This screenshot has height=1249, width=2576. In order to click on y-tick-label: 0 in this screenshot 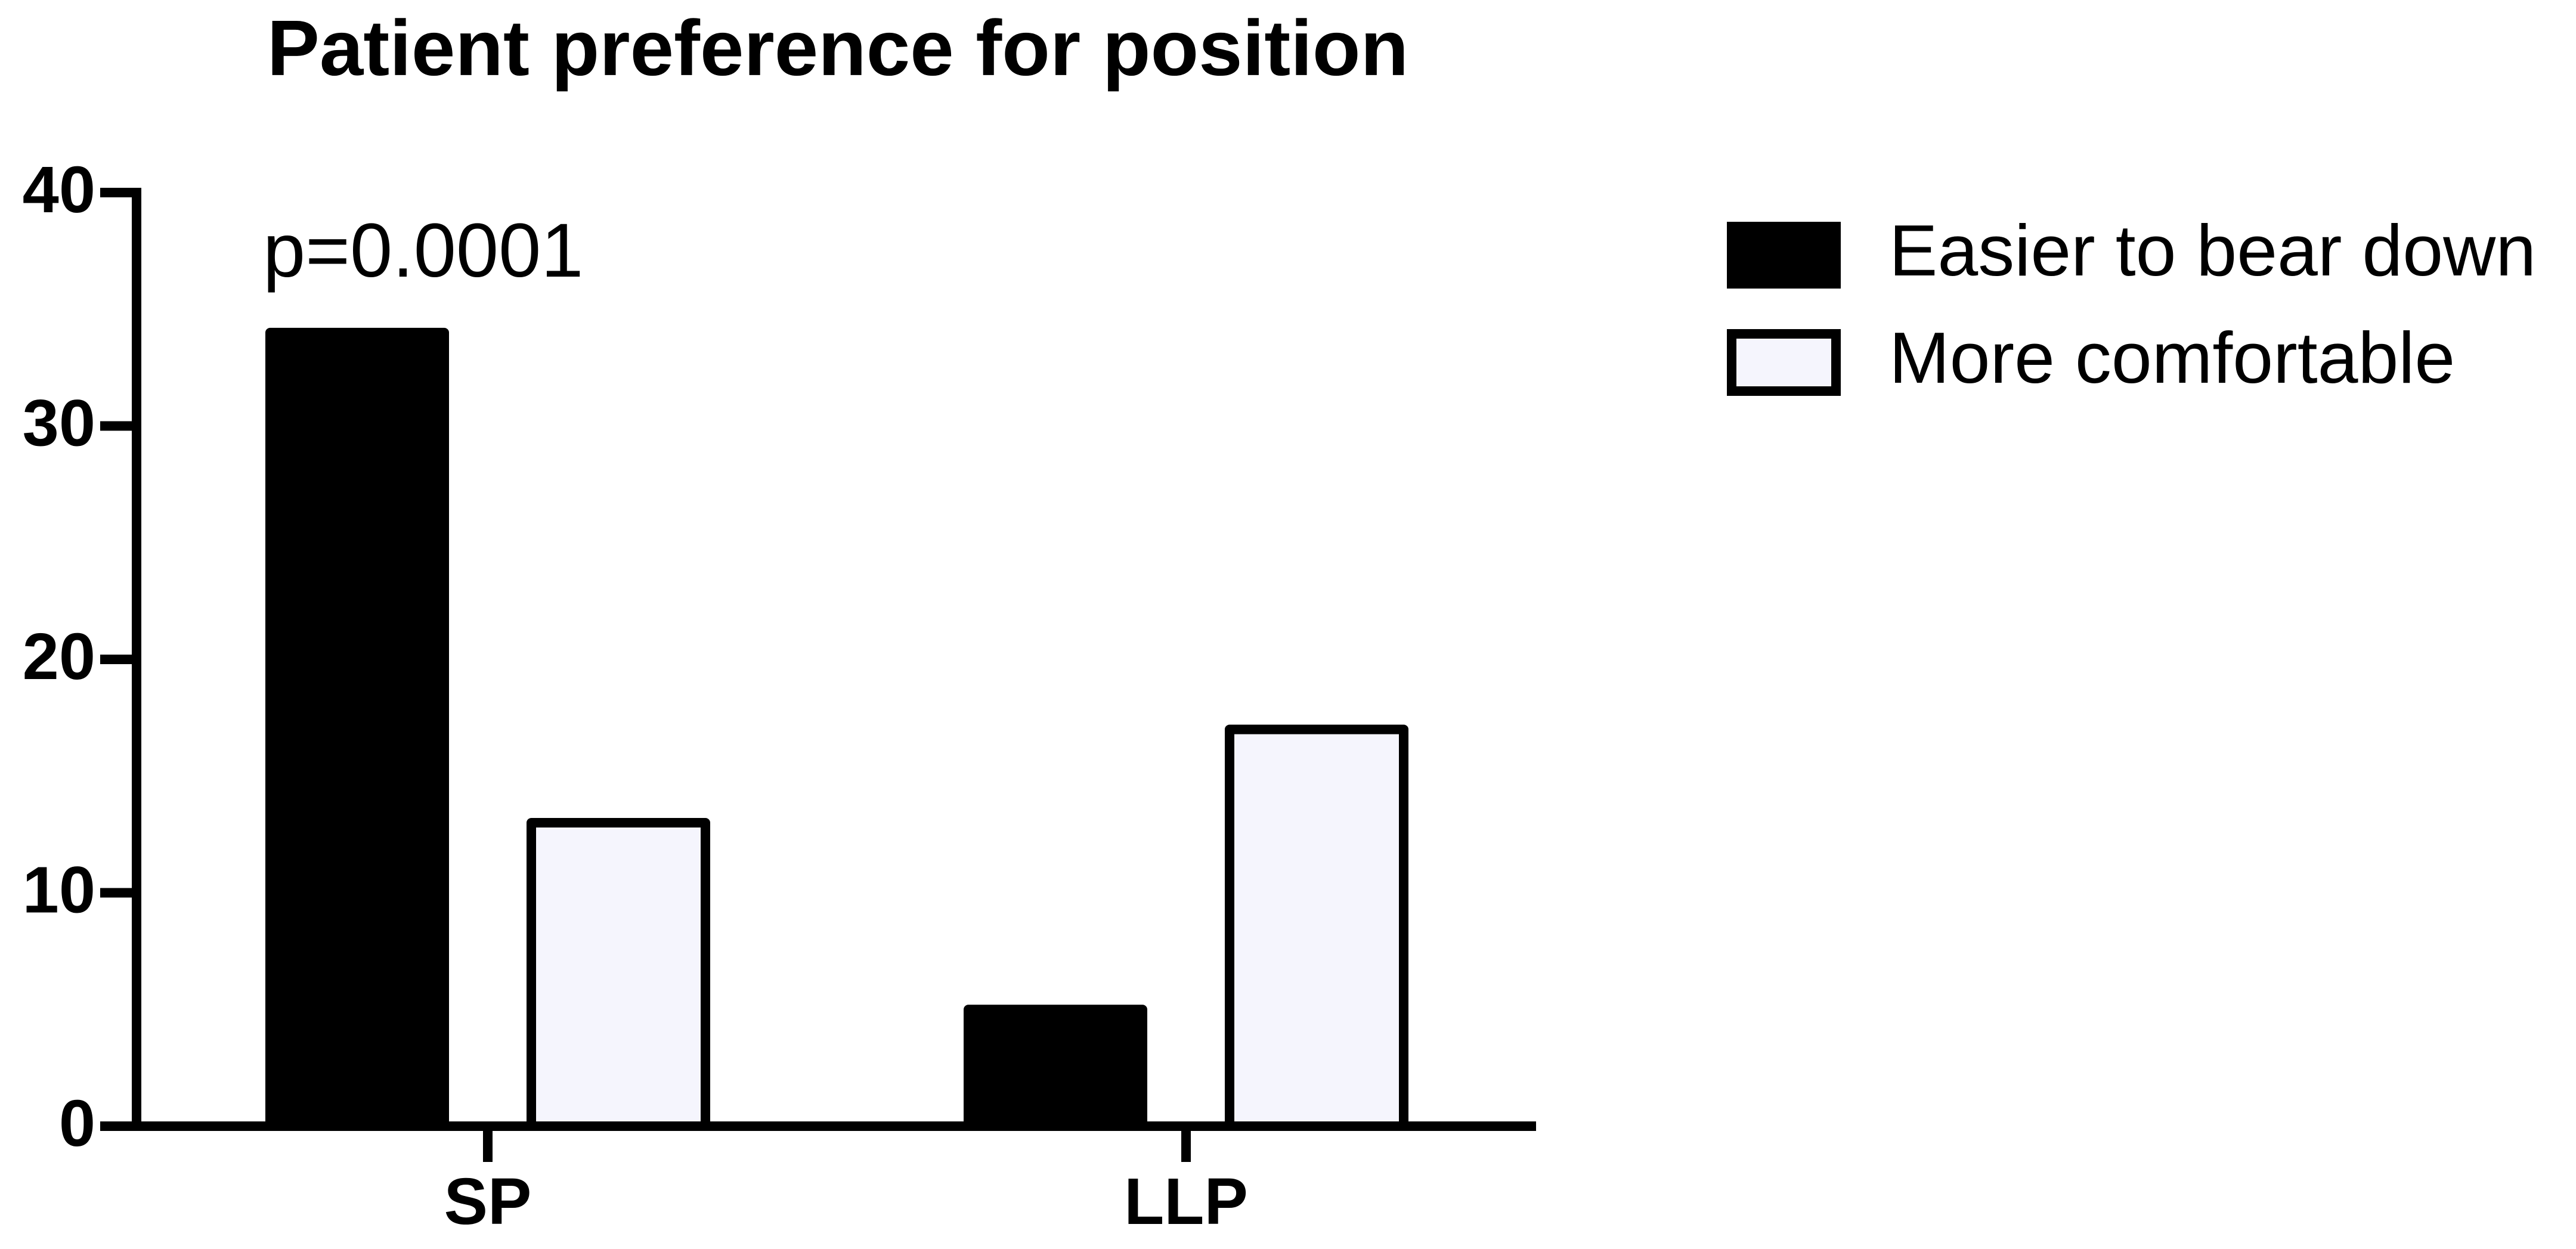, I will do `click(77, 1123)`.